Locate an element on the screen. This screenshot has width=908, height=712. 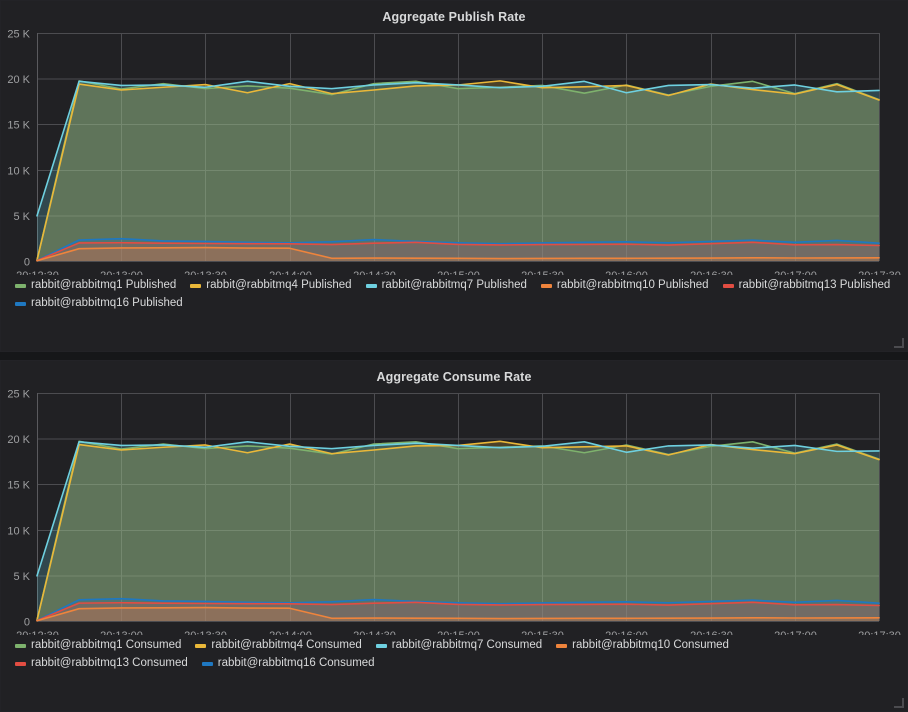
legend-series-label: rabbit@rabbitmq7 Consumed is located at coordinates (467, 645).